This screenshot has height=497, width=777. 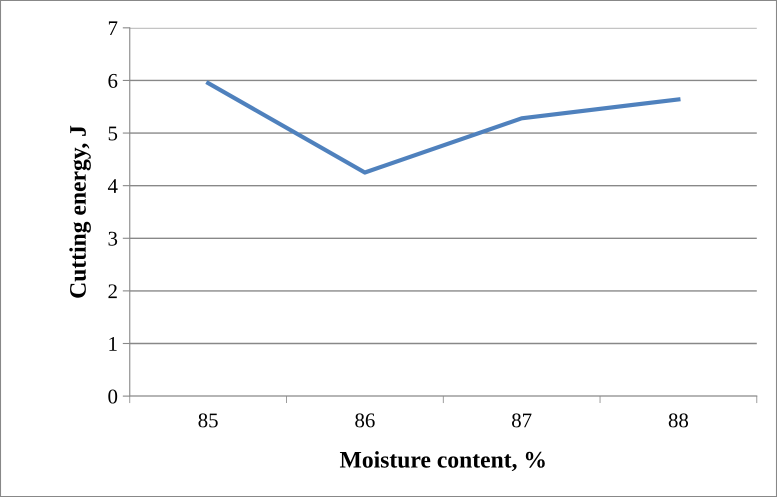 What do you see at coordinates (443, 127) in the screenshot?
I see `line-series` at bounding box center [443, 127].